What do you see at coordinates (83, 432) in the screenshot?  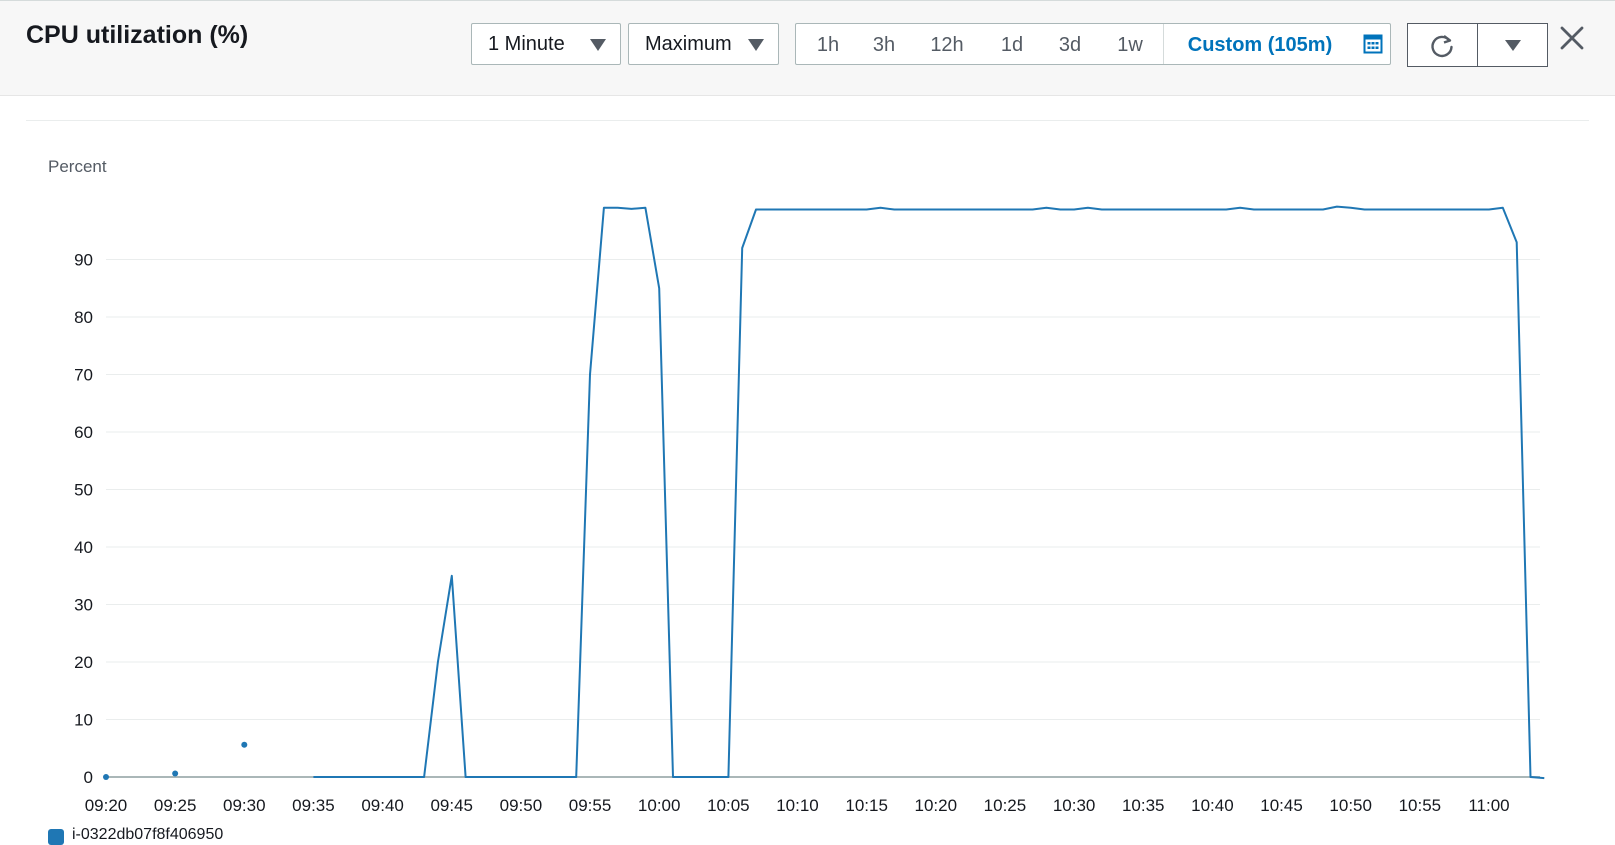 I see `y-tick-label: 60` at bounding box center [83, 432].